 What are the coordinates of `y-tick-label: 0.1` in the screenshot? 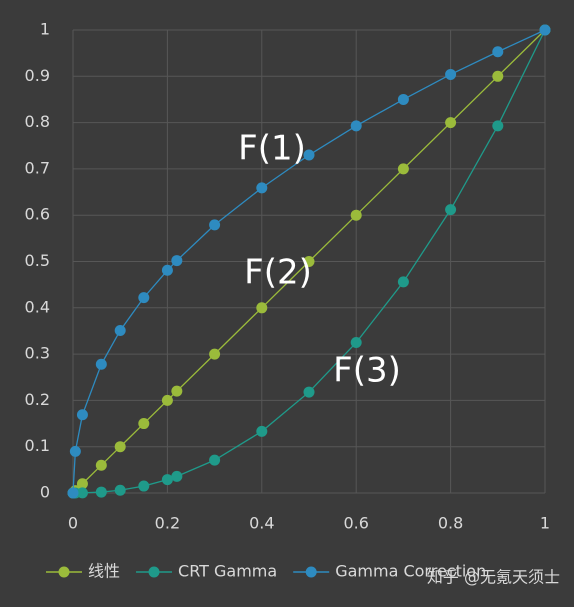 It's located at (37, 445).